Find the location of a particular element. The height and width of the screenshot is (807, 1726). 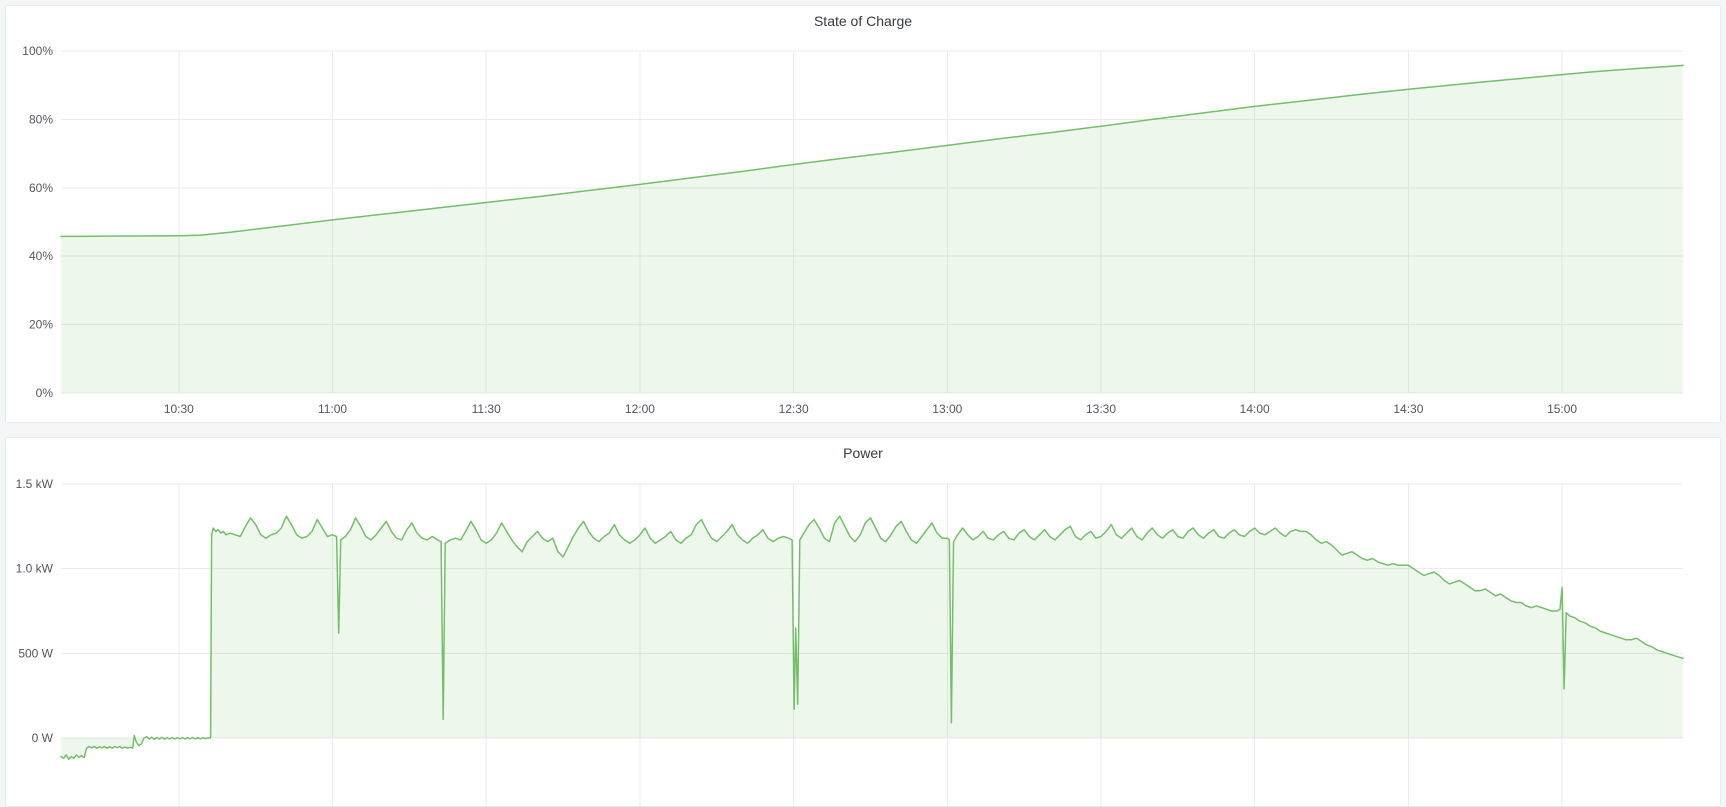

panel-title: State of Charge is located at coordinates (863, 21).